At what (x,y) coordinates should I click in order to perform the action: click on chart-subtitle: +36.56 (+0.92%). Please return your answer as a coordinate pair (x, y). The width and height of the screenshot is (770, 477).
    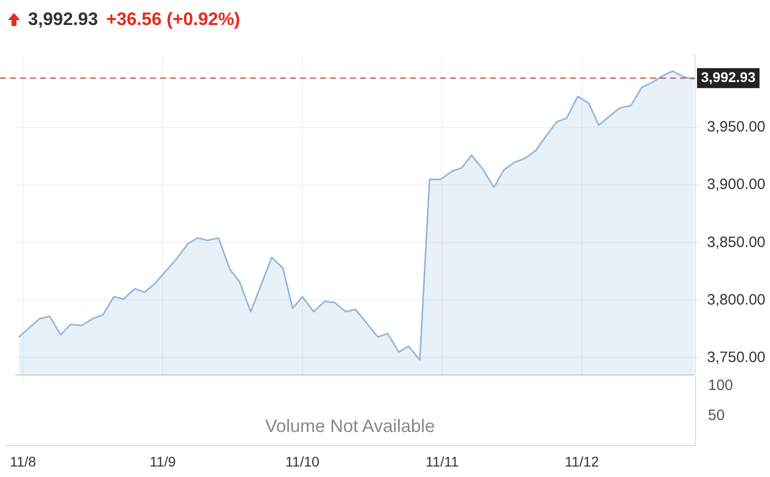
    Looking at the image, I should click on (173, 19).